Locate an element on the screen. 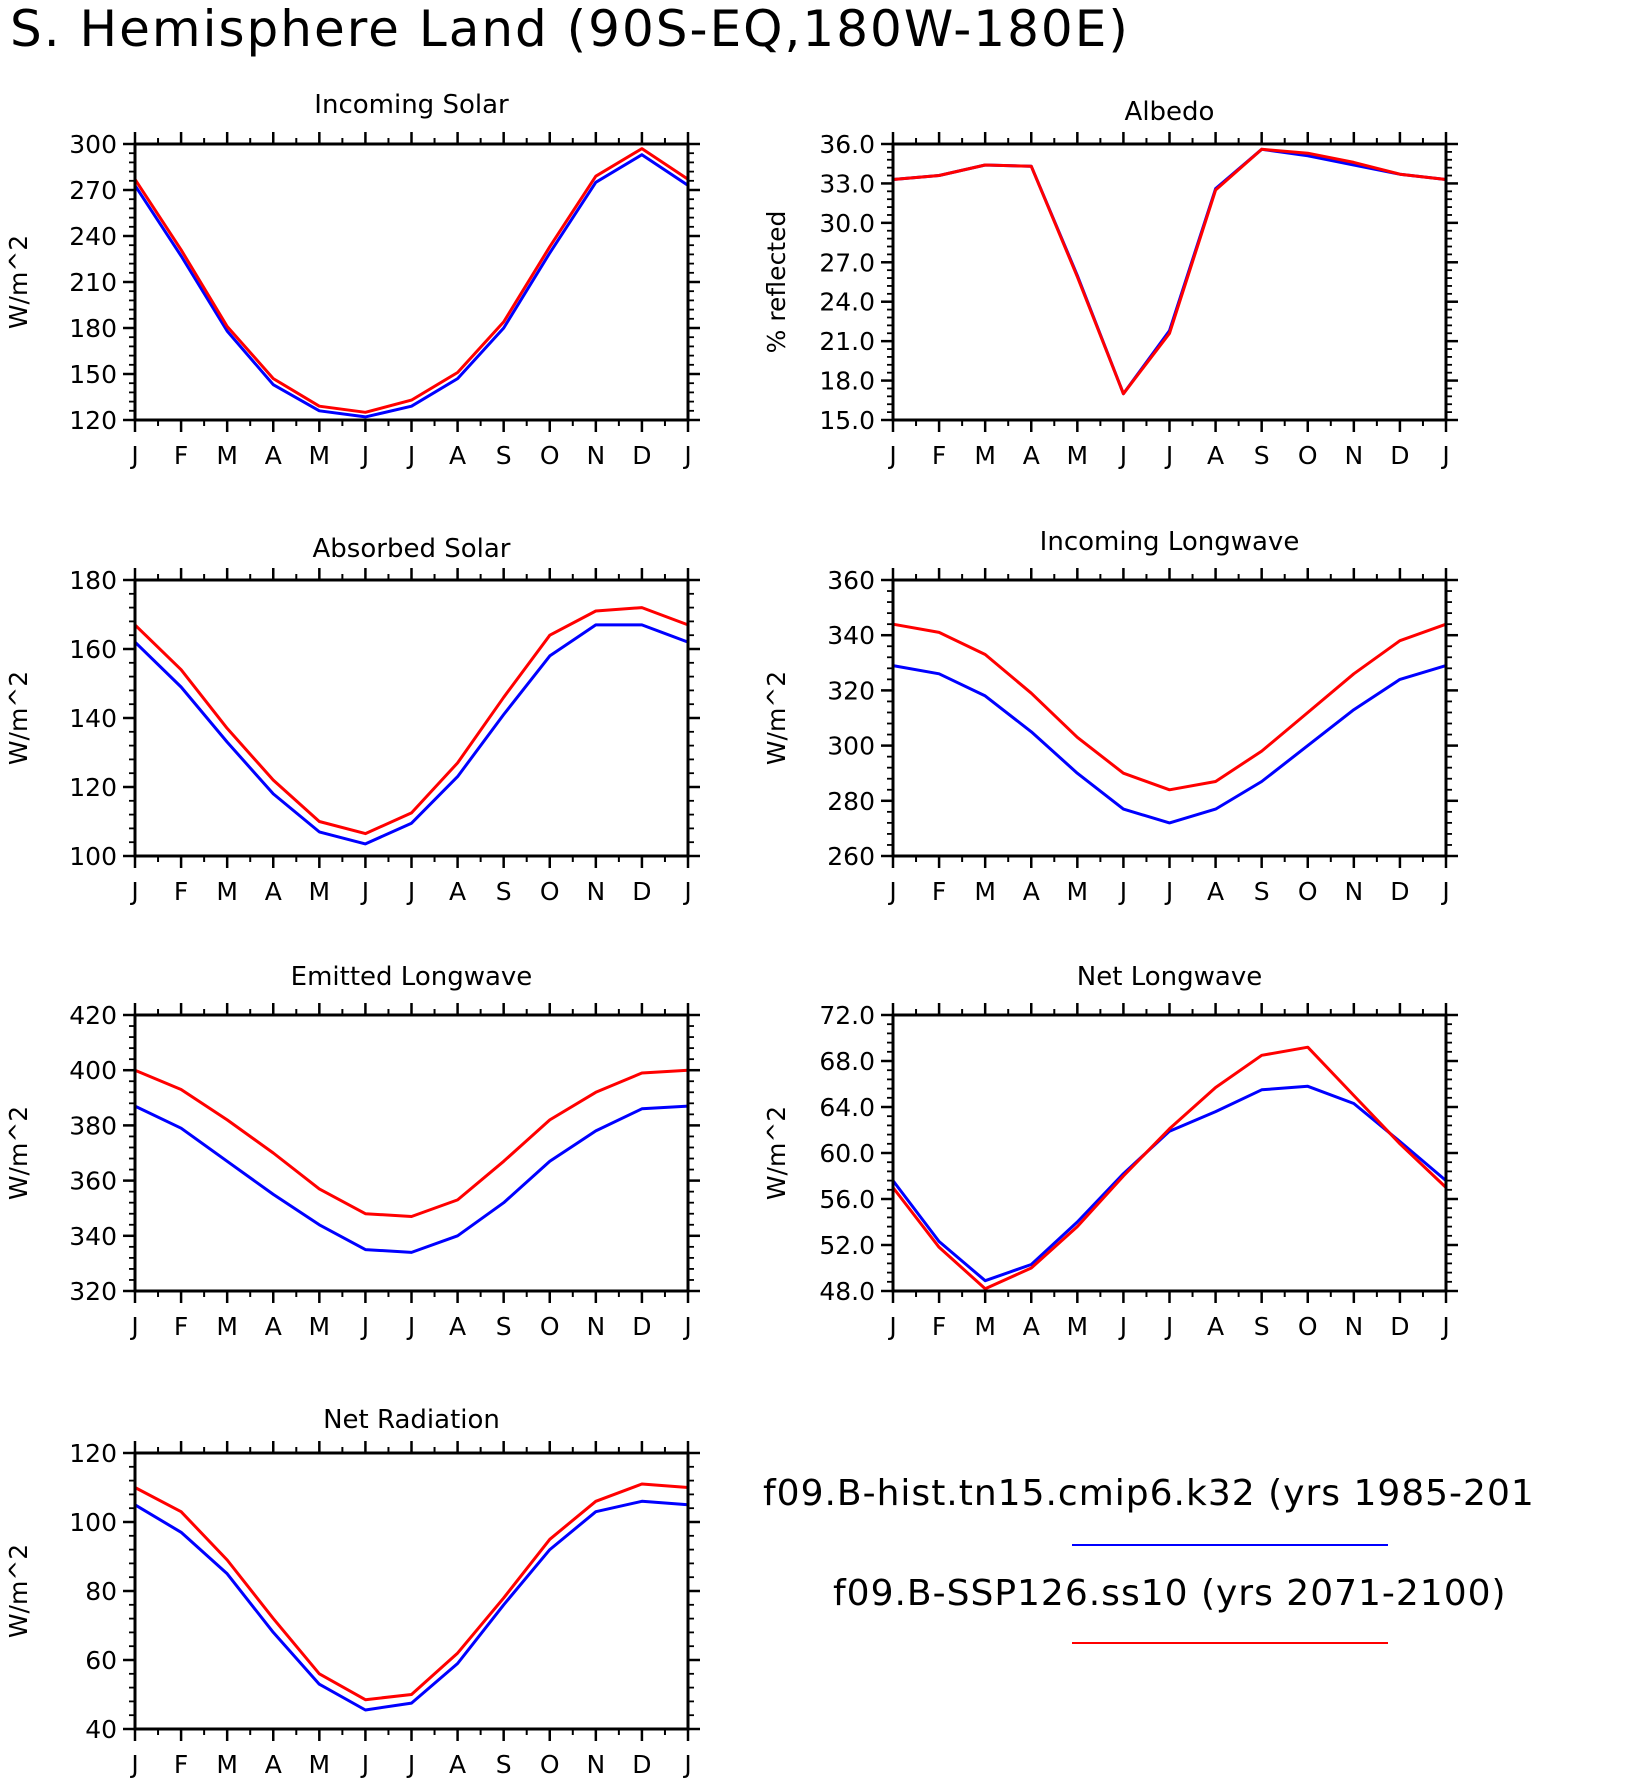 The height and width of the screenshot is (1783, 1641). y-tick-label: 30.0 is located at coordinates (847, 223).